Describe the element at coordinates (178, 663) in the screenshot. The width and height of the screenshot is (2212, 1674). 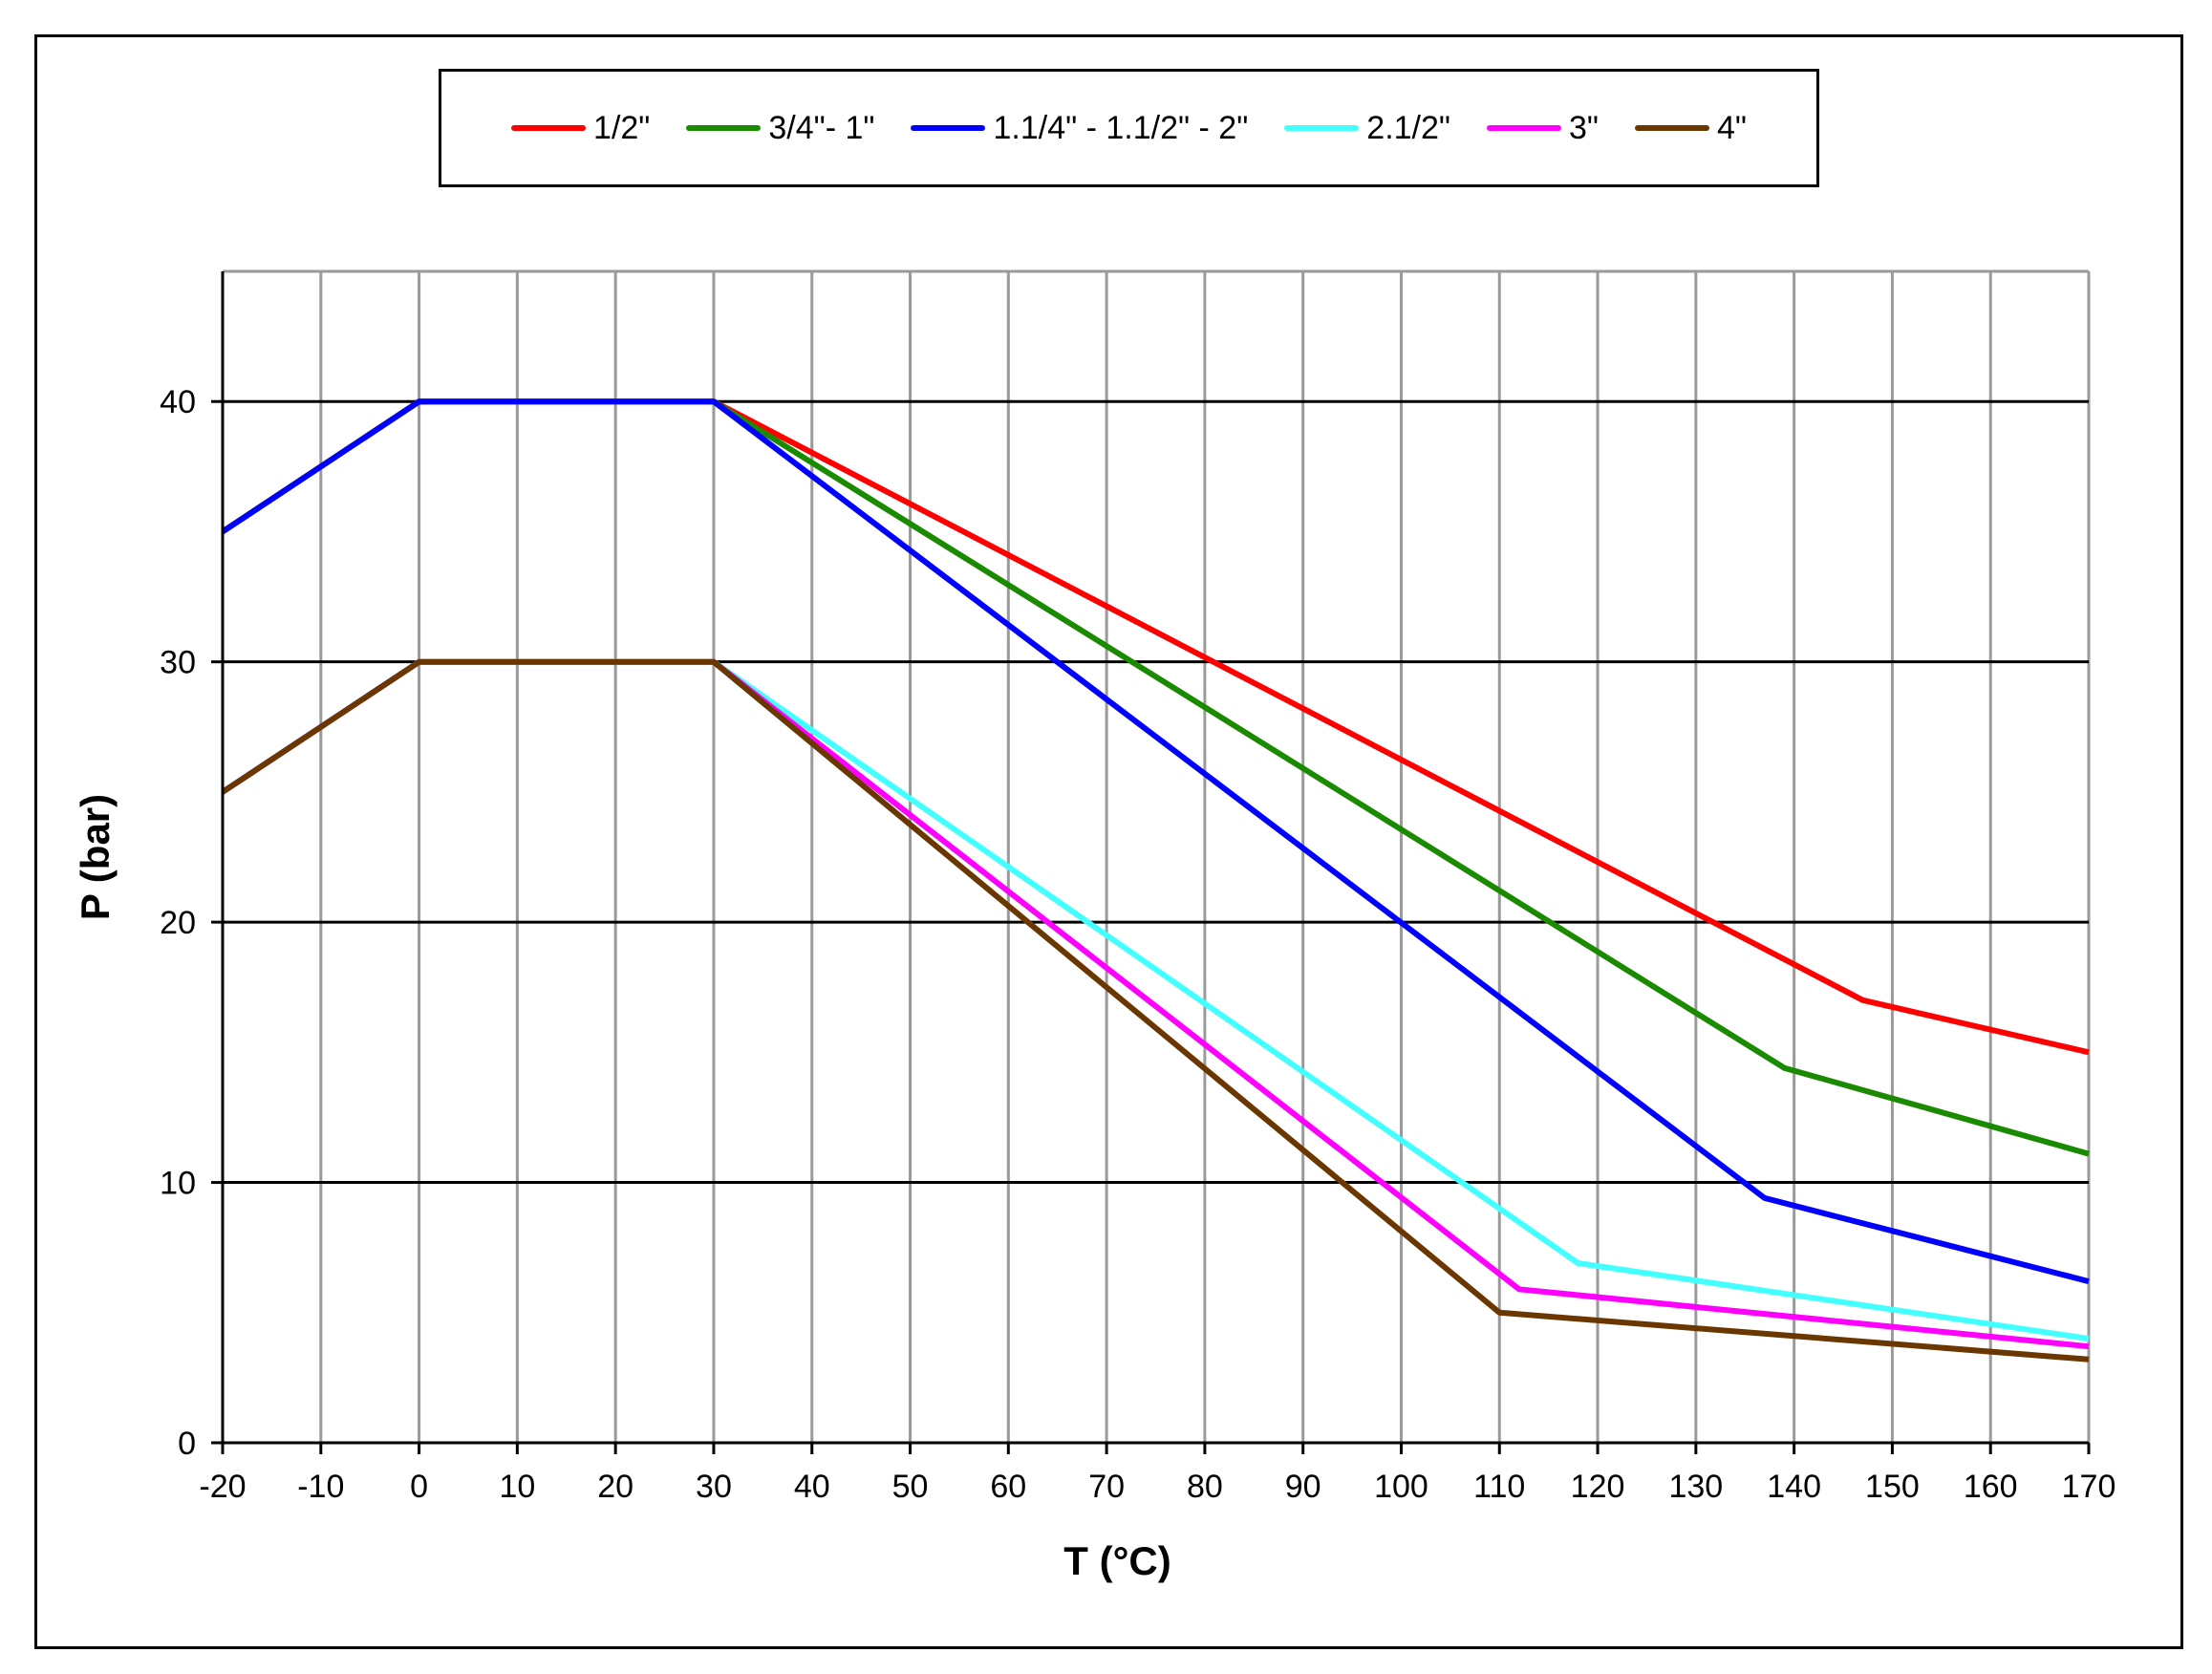
I see `y-tick-label: 30` at that location.